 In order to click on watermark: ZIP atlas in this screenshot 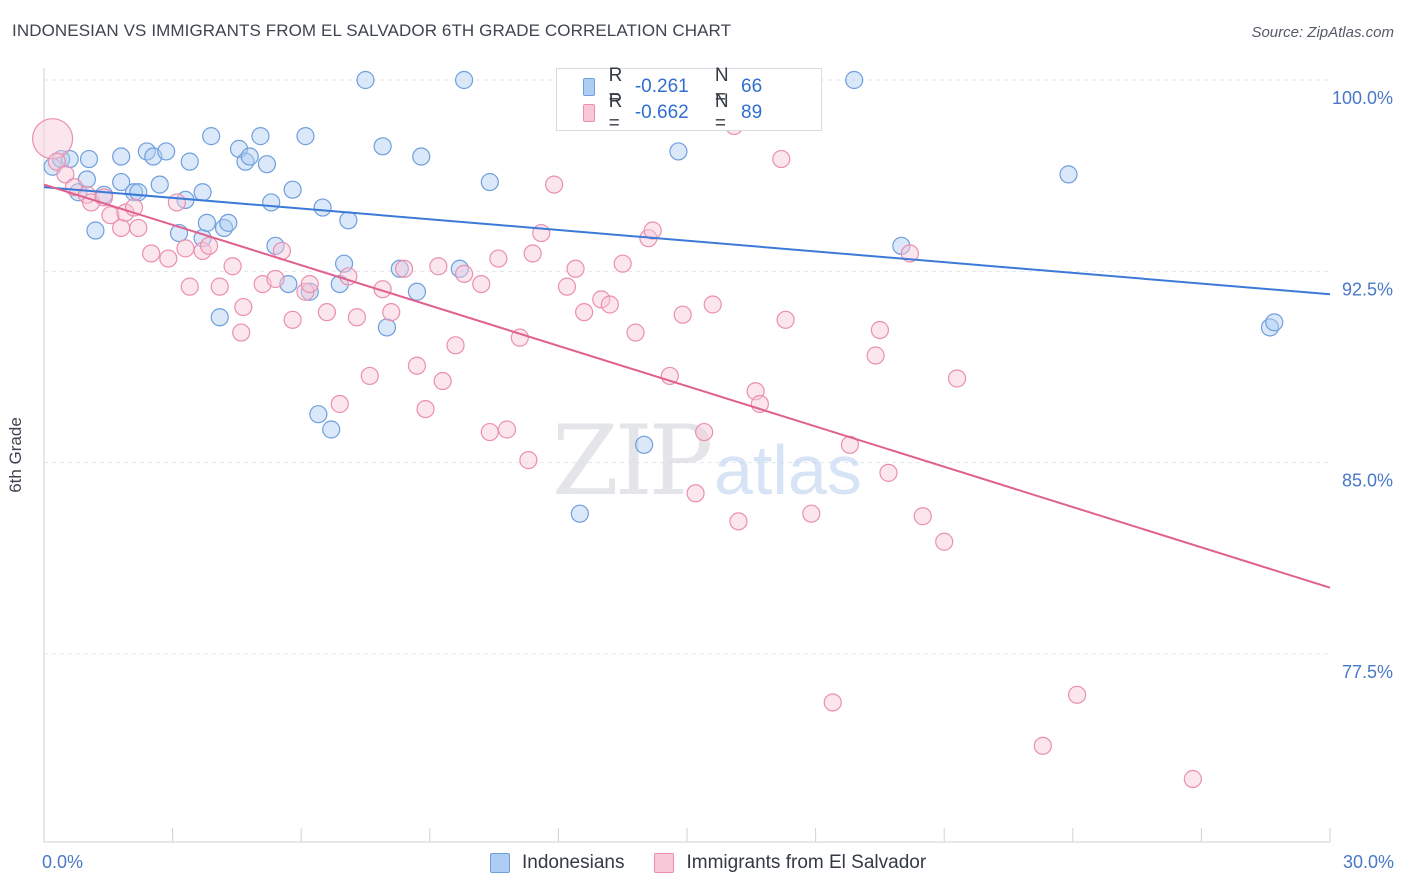, I will do `click(707, 461)`.